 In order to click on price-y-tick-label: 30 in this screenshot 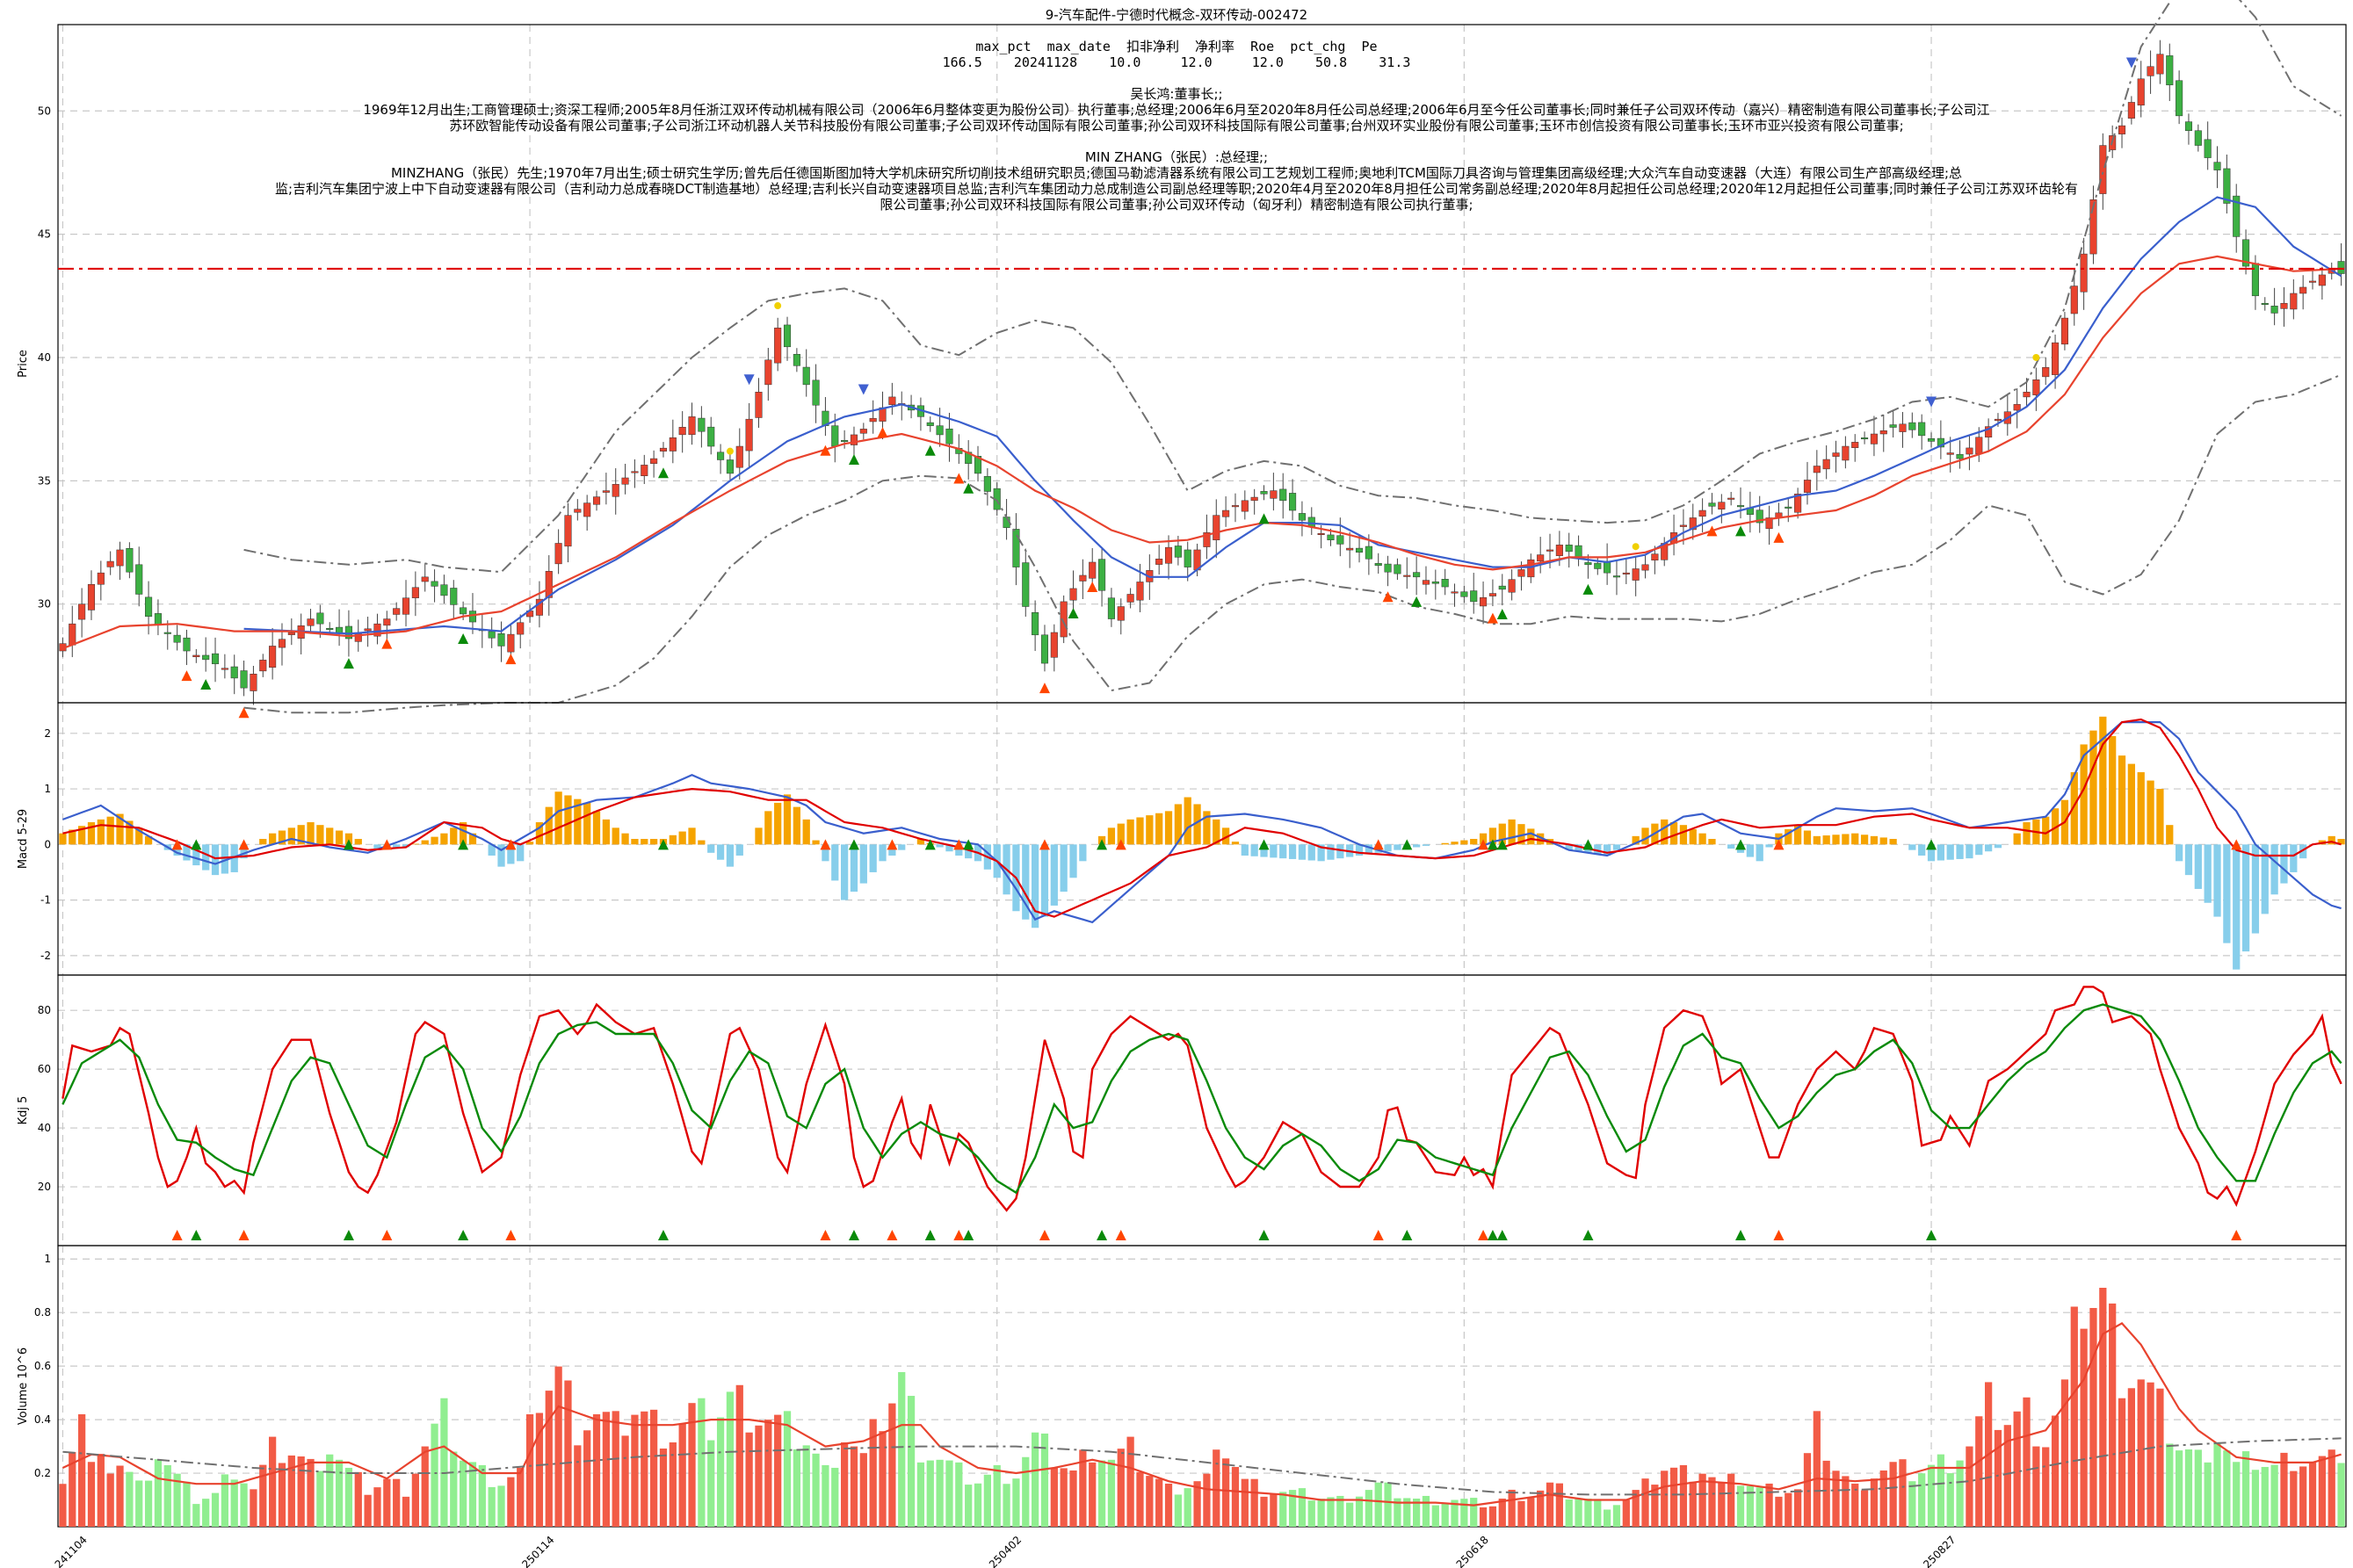, I will do `click(44, 605)`.